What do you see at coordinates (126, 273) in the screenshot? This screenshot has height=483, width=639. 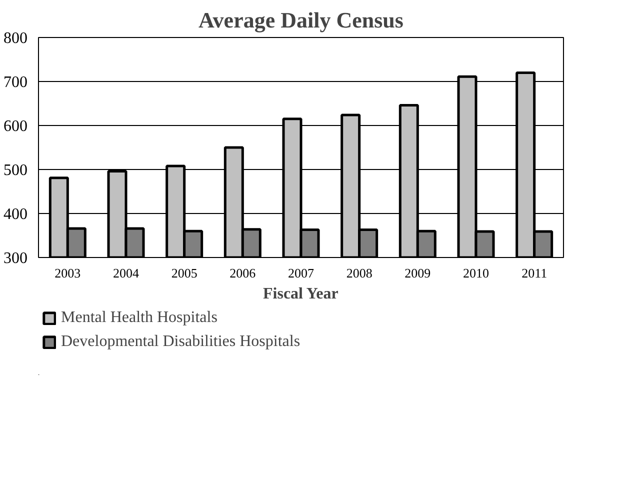 I see `x-tick-label: 2004` at bounding box center [126, 273].